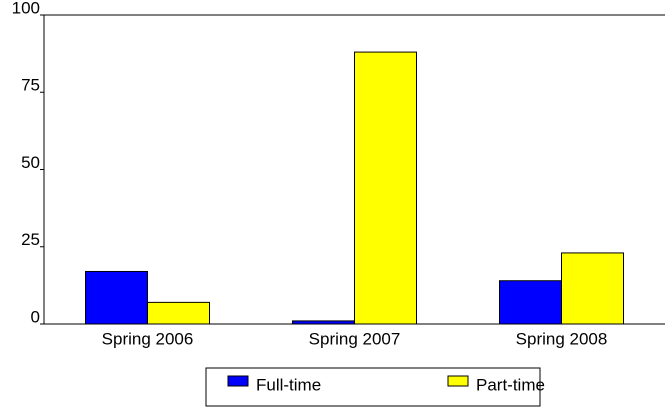  What do you see at coordinates (26, 8) in the screenshot?
I see `y-tick-label: 100` at bounding box center [26, 8].